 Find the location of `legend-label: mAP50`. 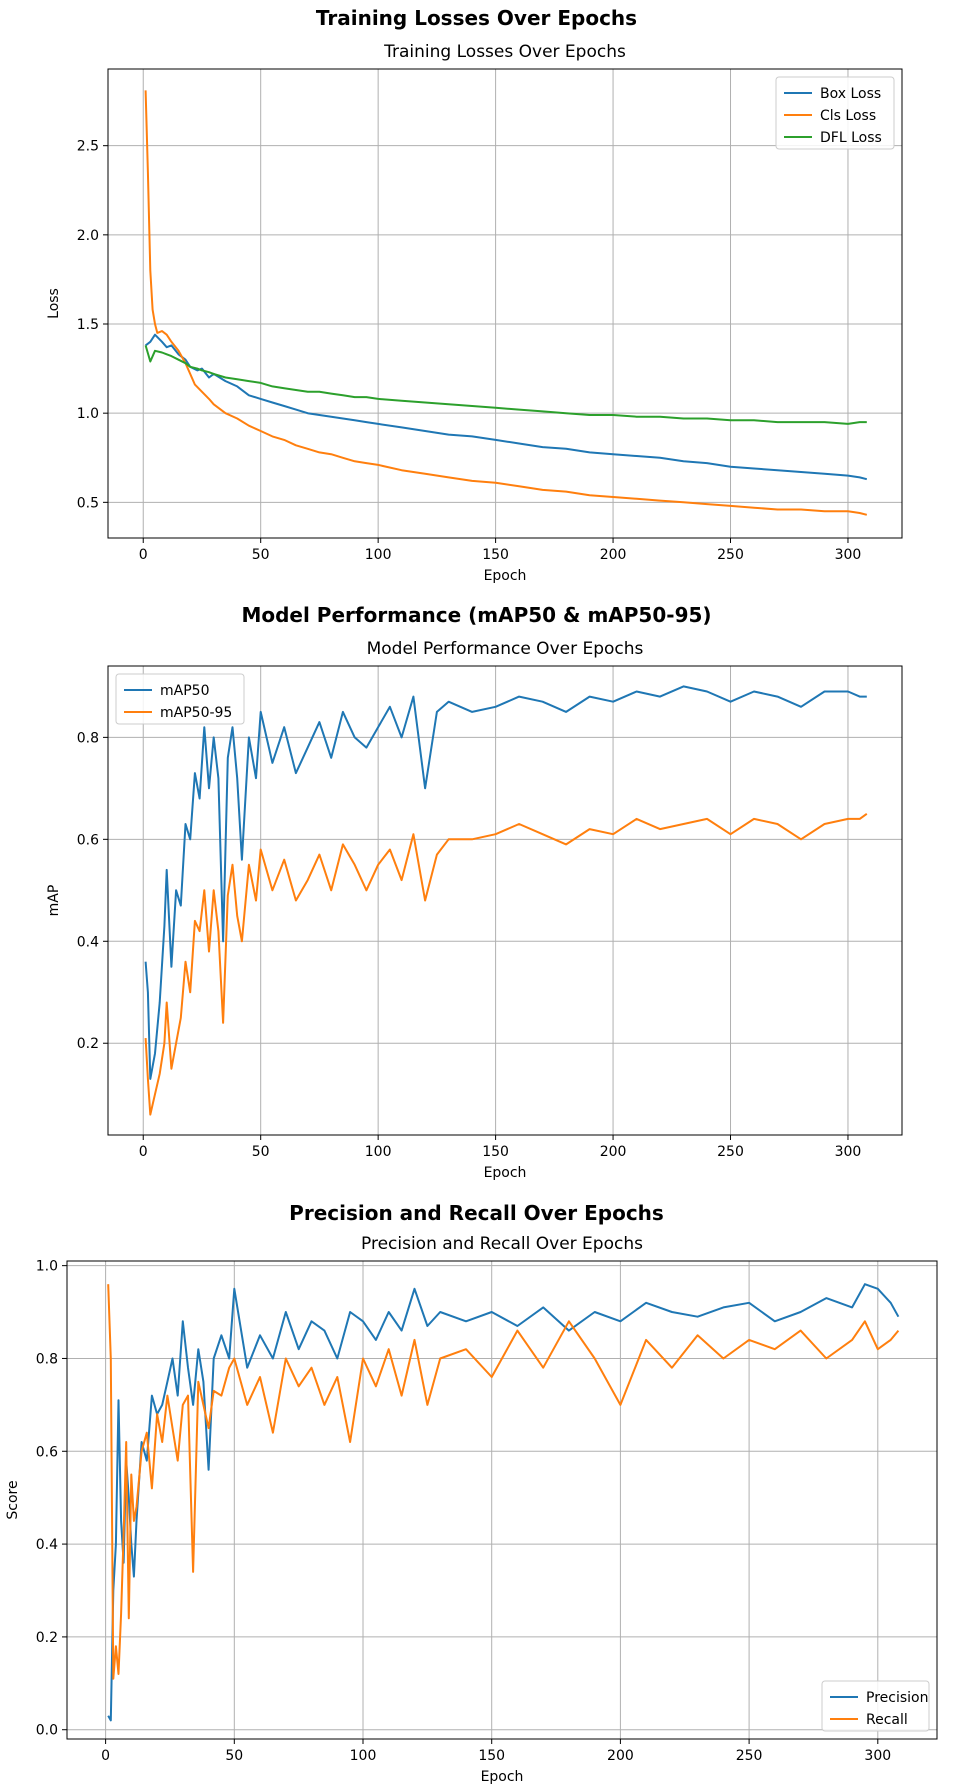

legend-label: mAP50 is located at coordinates (184, 691).